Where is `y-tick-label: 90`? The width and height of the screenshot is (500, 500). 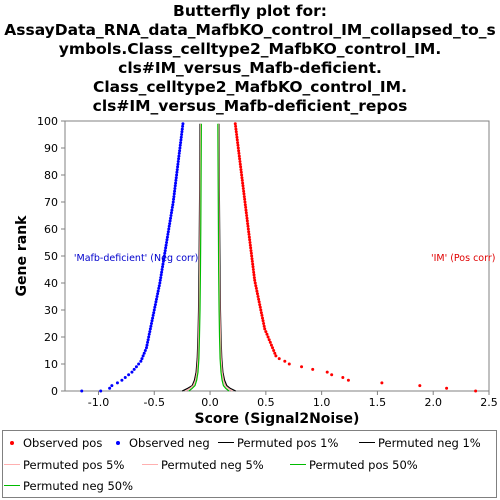 y-tick-label: 90 is located at coordinates (51, 148).